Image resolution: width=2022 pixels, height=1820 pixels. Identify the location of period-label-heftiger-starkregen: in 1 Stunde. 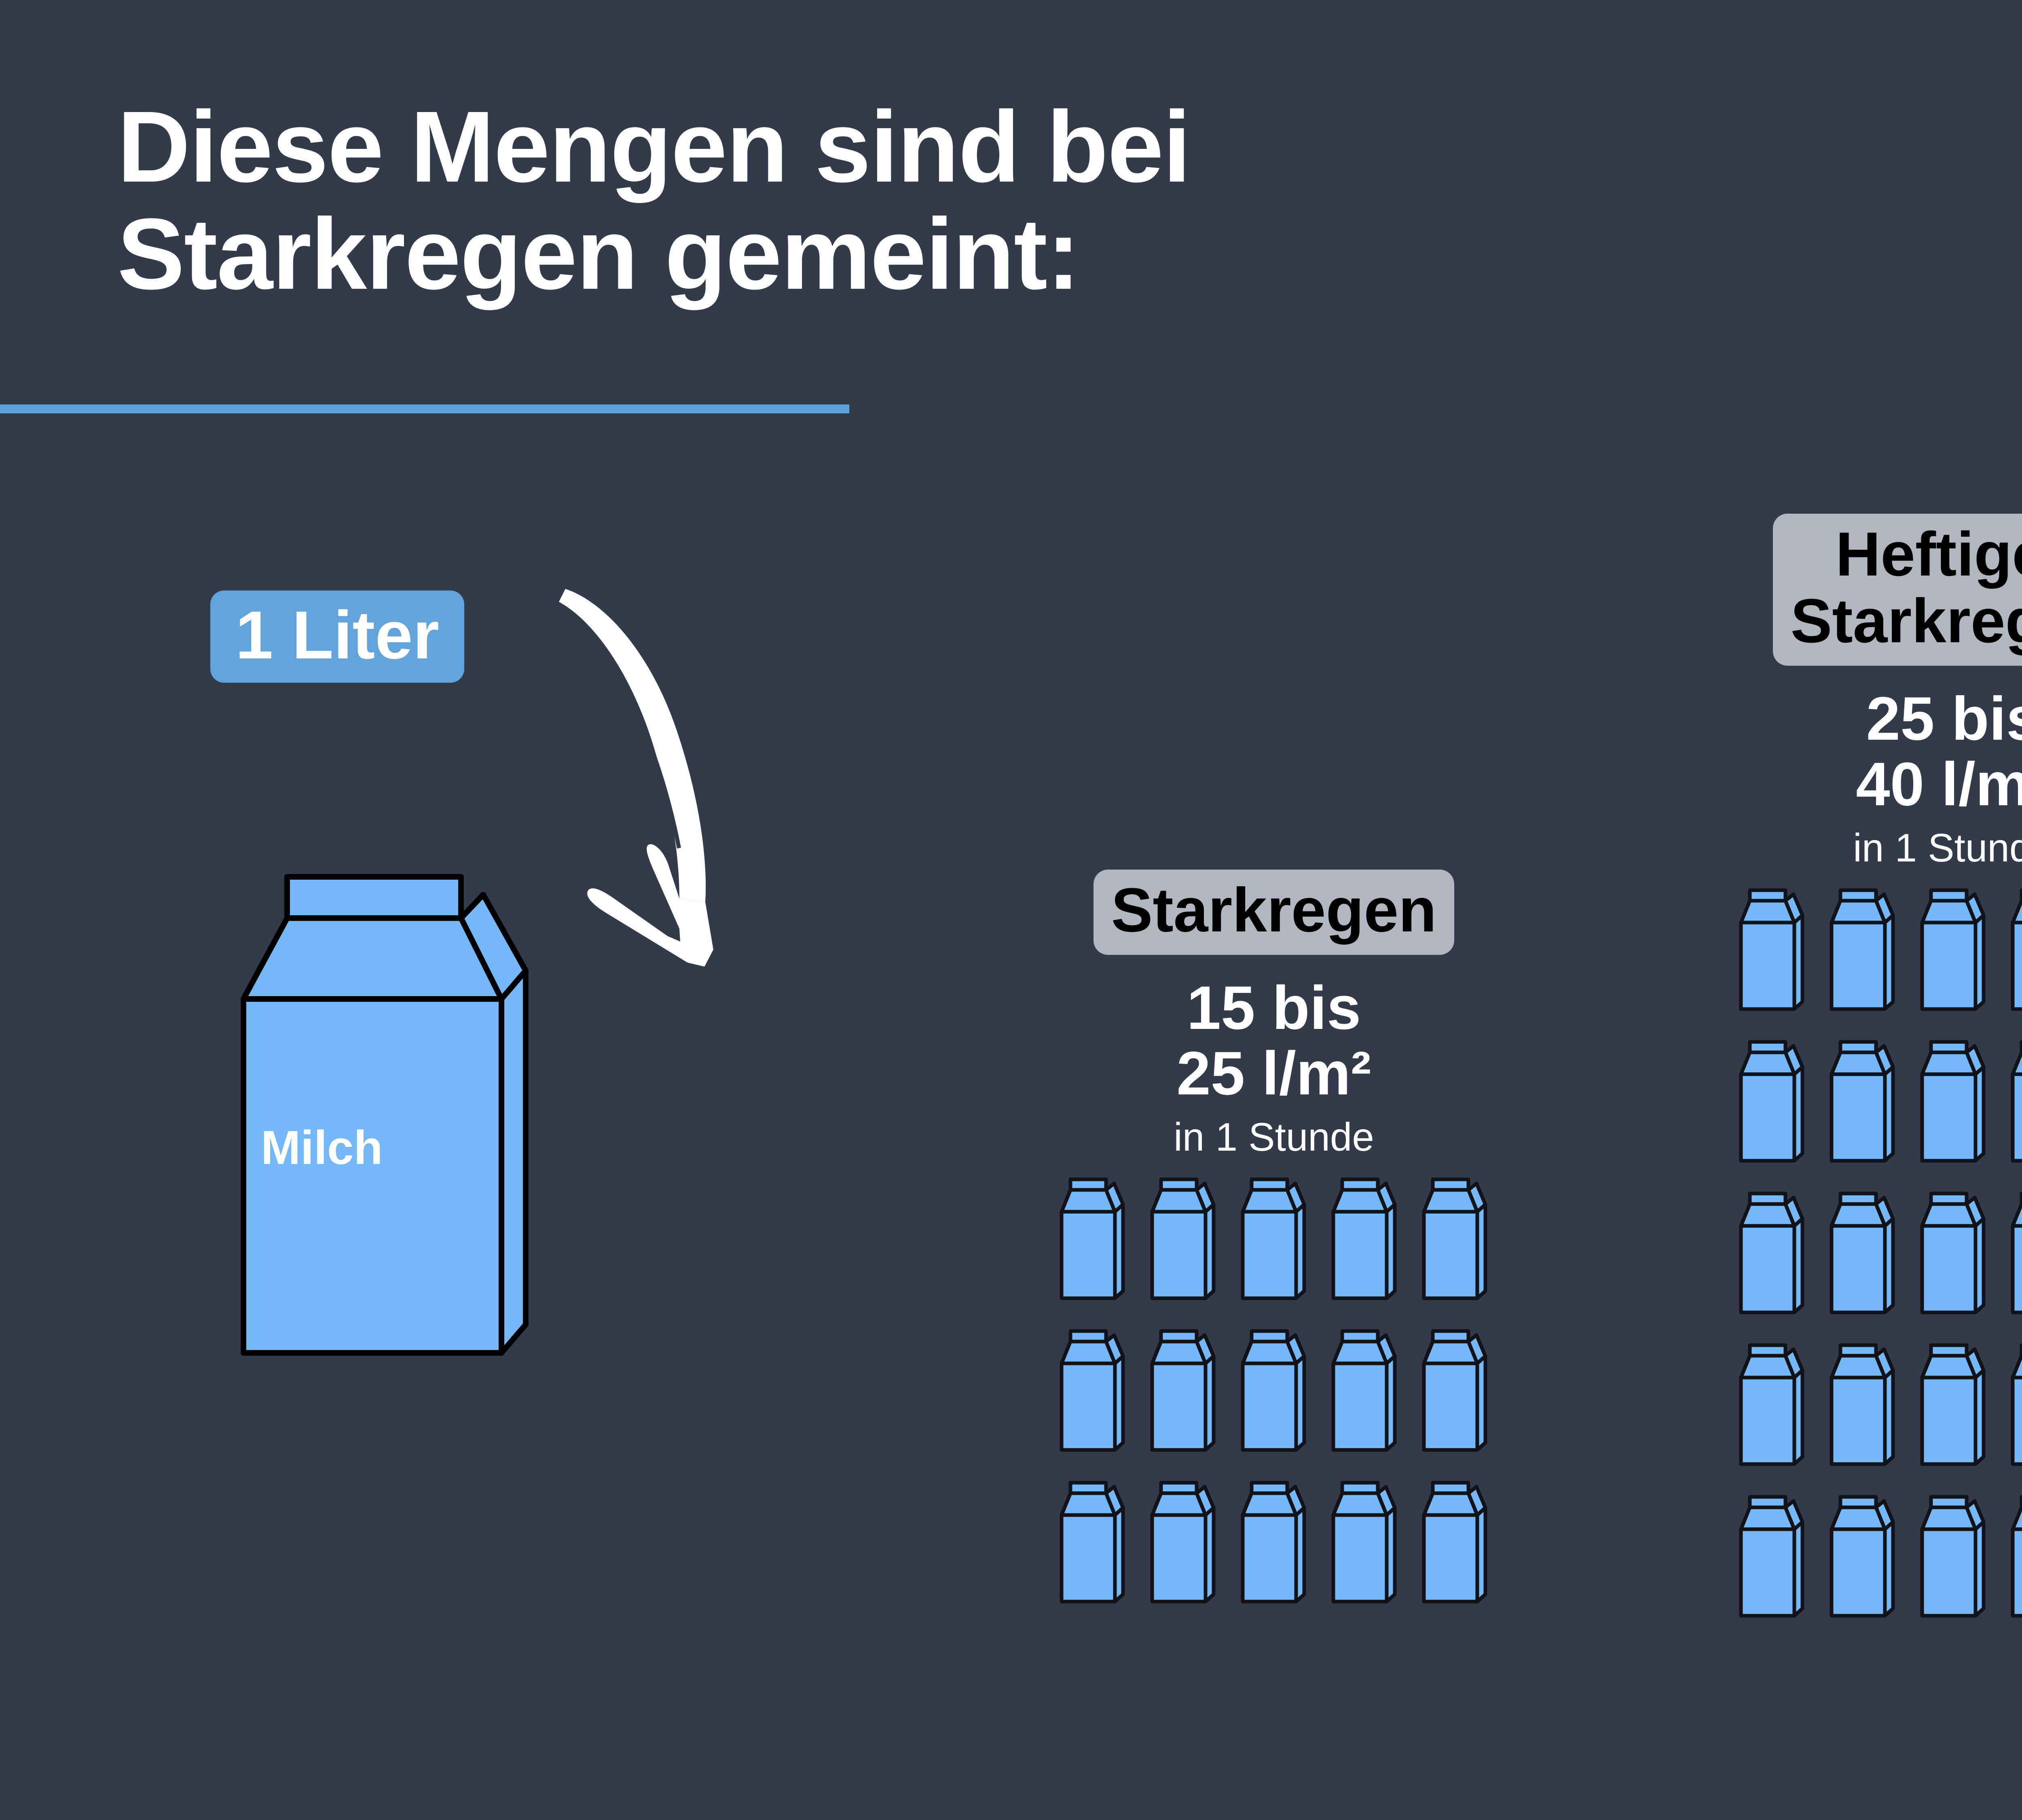
(1937, 847).